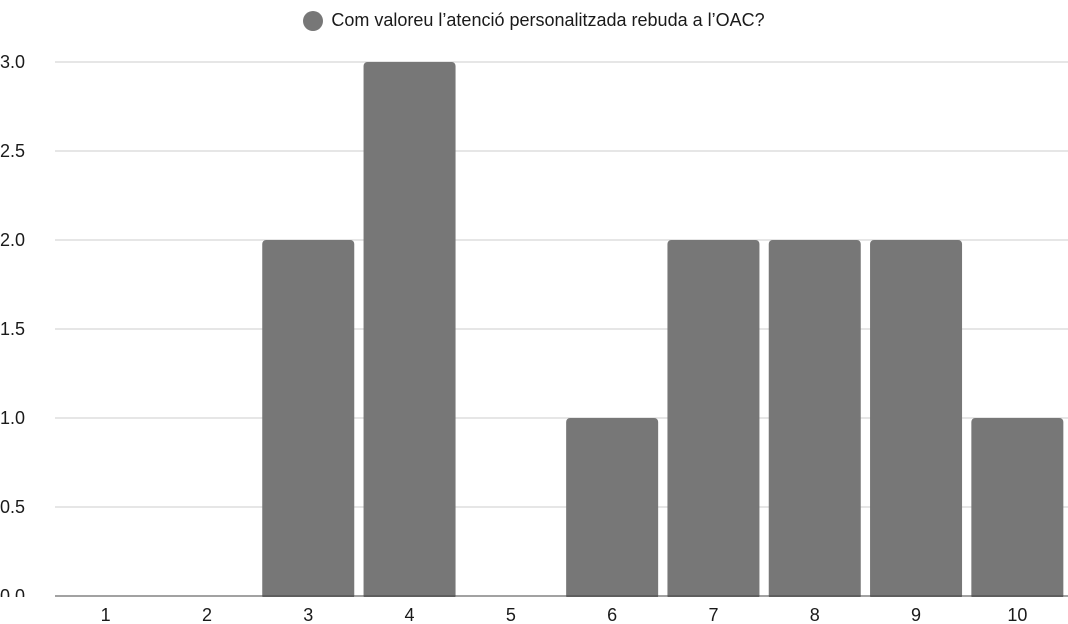 The width and height of the screenshot is (1068, 624). I want to click on y-tick-label: 1.0, so click(12, 418).